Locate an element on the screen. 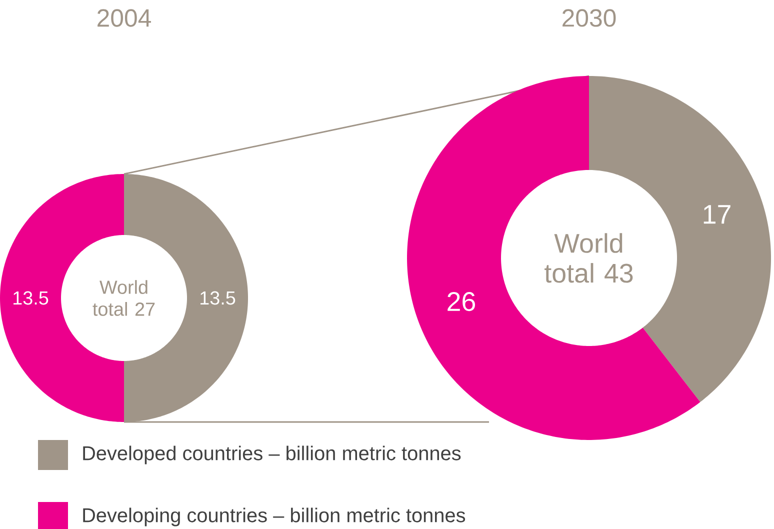 This screenshot has width=774, height=529. legend-label: Developed countries – billion metric tonnes is located at coordinates (272, 455).